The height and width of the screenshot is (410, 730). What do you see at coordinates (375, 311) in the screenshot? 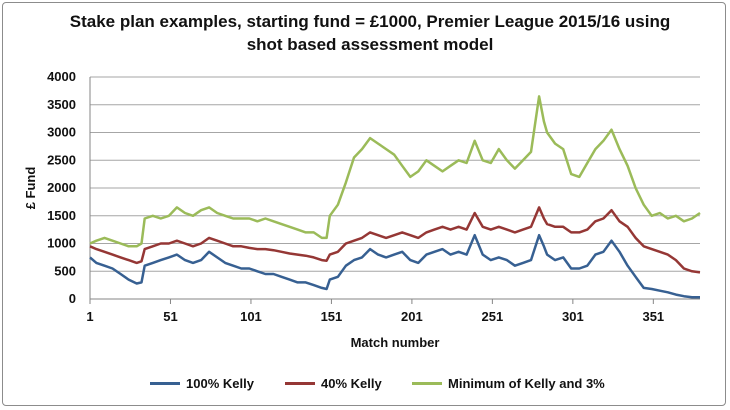
I see `x-axis-ticks: 1 51 101 151 201 251 301 351` at bounding box center [375, 311].